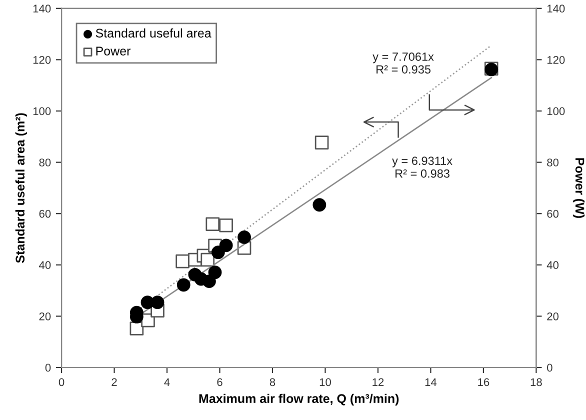 Image resolution: width=586 pixels, height=420 pixels. I want to click on x-tick-label: 6, so click(219, 382).